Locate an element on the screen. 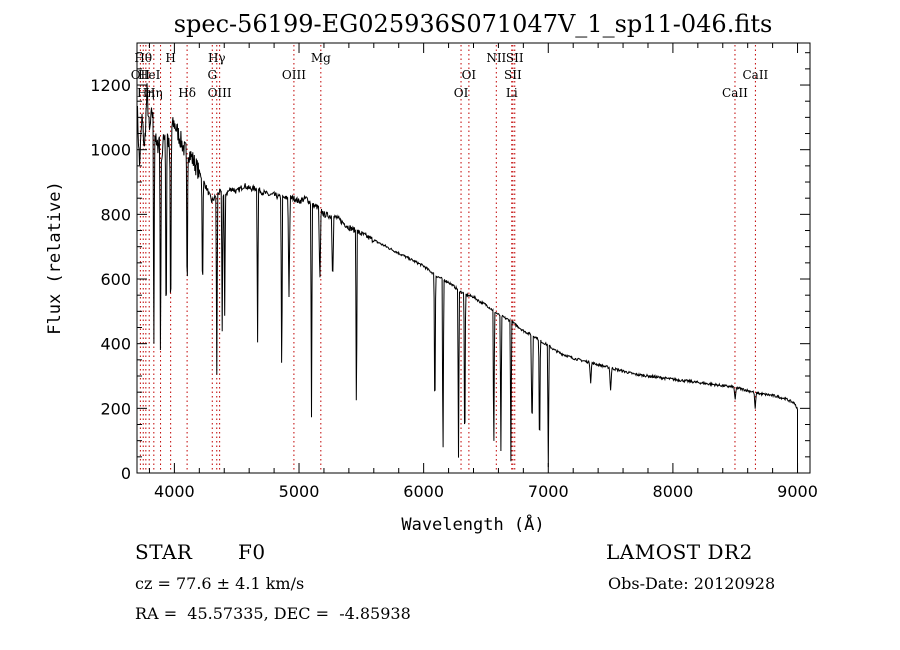 This screenshot has height=650, width=900. reference-line-label: Li is located at coordinates (512, 93).